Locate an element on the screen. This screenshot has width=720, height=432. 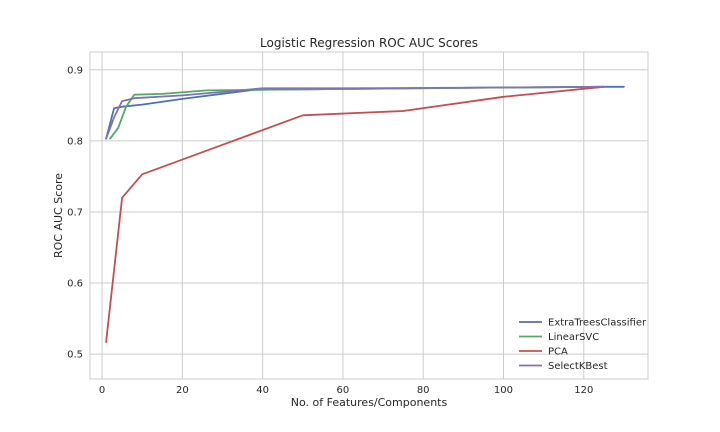
x-tick-label: 60 is located at coordinates (343, 390).